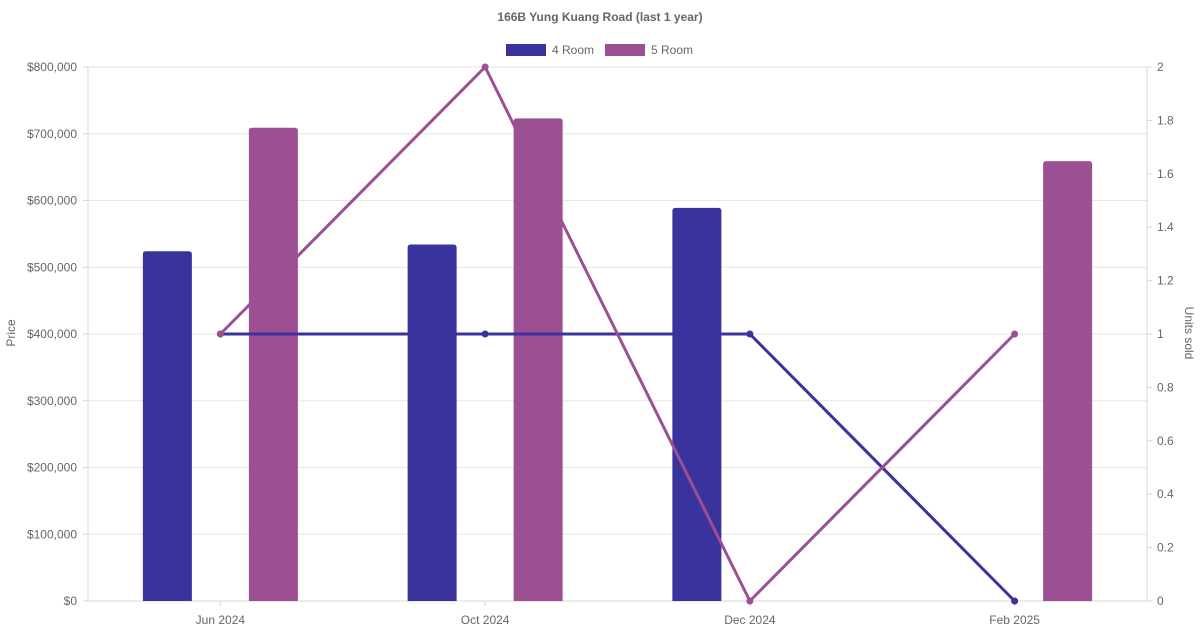  I want to click on y2-tick-label: 0, so click(1160, 601).